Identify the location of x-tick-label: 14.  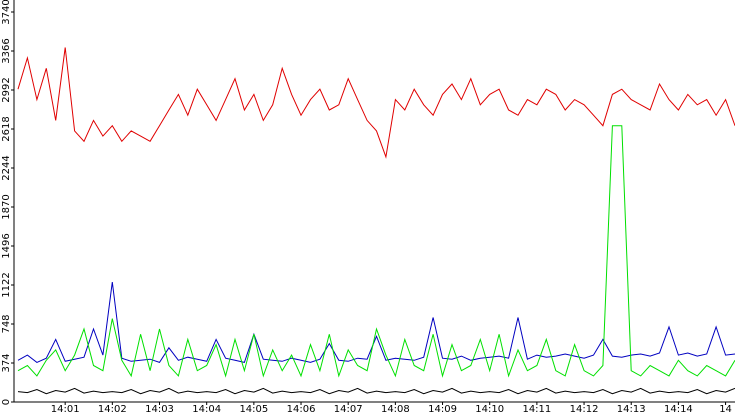
(725, 409).